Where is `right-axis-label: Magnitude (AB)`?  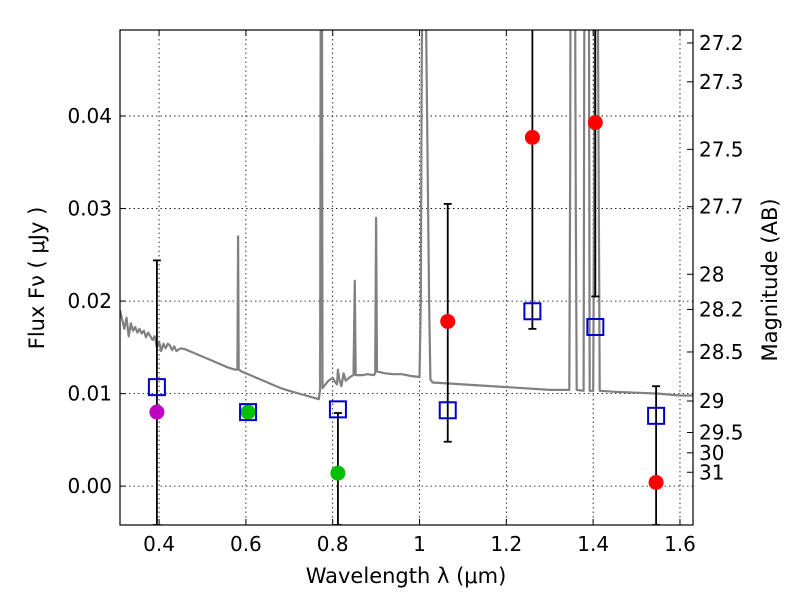
right-axis-label: Magnitude (AB) is located at coordinates (770, 279).